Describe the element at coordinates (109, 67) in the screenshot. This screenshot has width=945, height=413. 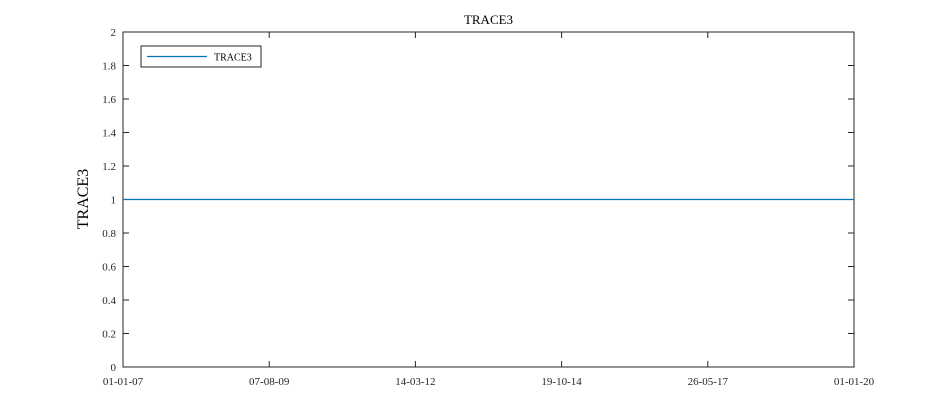
I see `y-tick-label: 1.8` at that location.